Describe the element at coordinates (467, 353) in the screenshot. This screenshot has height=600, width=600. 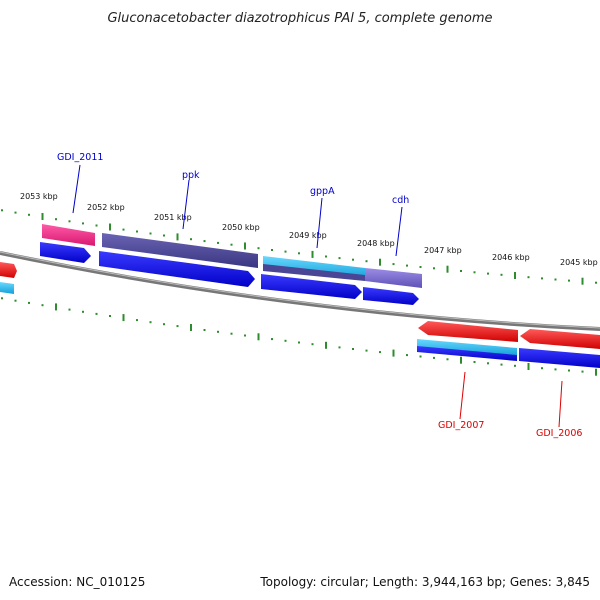
I see `cds-gdi-2007-blue` at that location.